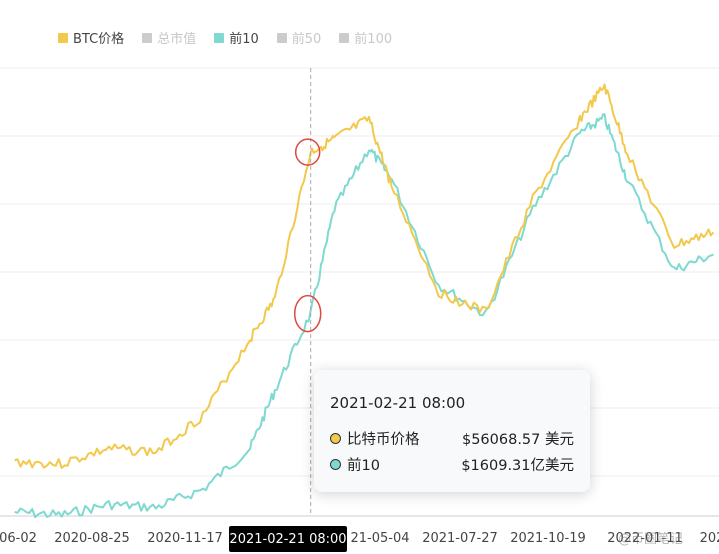 This screenshot has width=719, height=554. Describe the element at coordinates (307, 152) in the screenshot. I see `annotation-circle-btc` at that location.